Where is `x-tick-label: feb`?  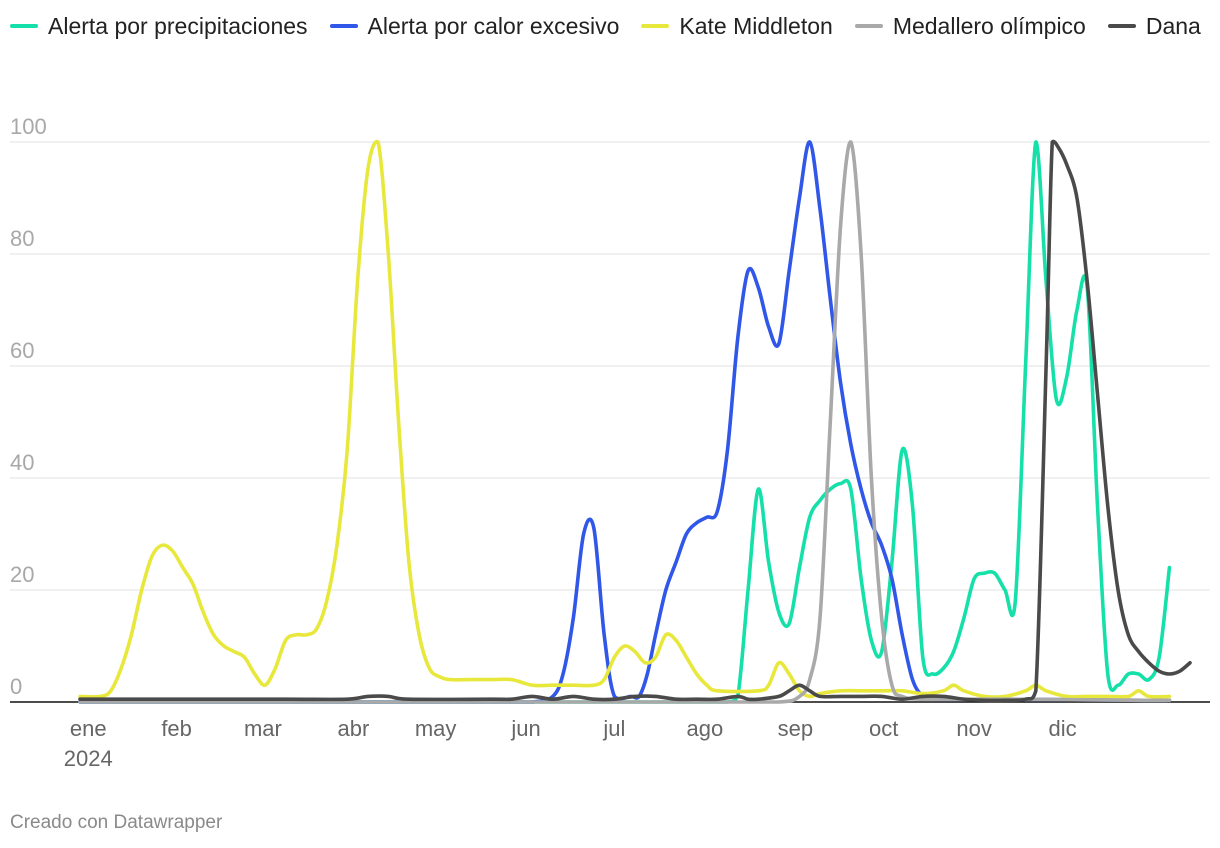
x-tick-label: feb is located at coordinates (176, 728).